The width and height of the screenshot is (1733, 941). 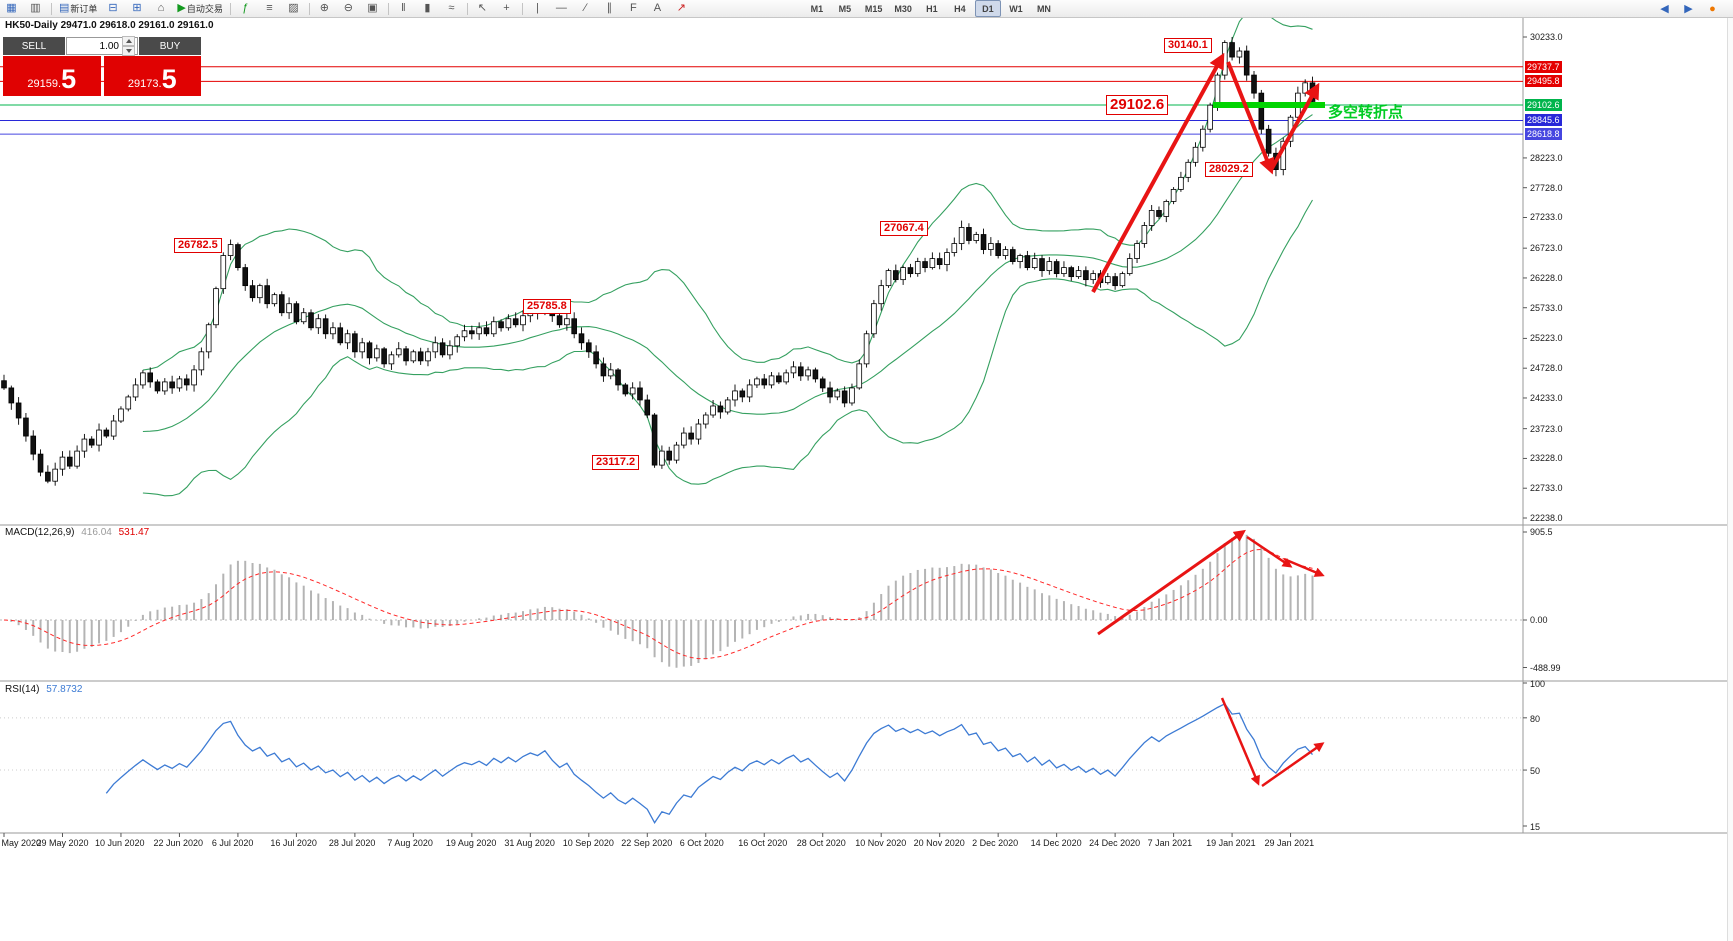 What do you see at coordinates (616, 462) in the screenshot?
I see `price-callout: 23117.2` at bounding box center [616, 462].